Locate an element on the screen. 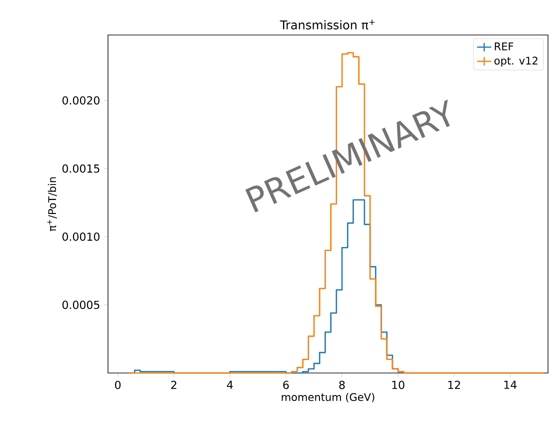 This screenshot has height=423, width=553. x-tick-label: 6 is located at coordinates (286, 385).